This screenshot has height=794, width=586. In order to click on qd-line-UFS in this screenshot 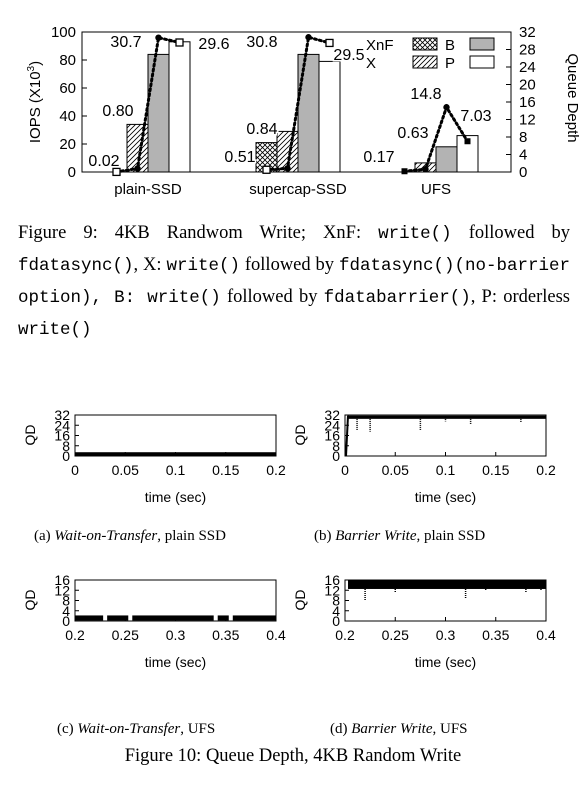, I will do `click(436, 138)`.